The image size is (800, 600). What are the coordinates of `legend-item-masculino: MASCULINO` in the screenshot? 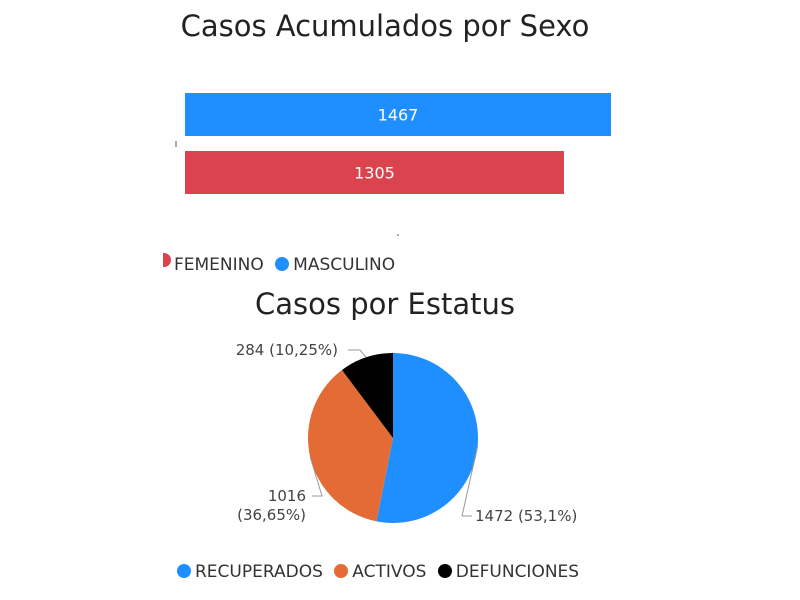 It's located at (335, 265).